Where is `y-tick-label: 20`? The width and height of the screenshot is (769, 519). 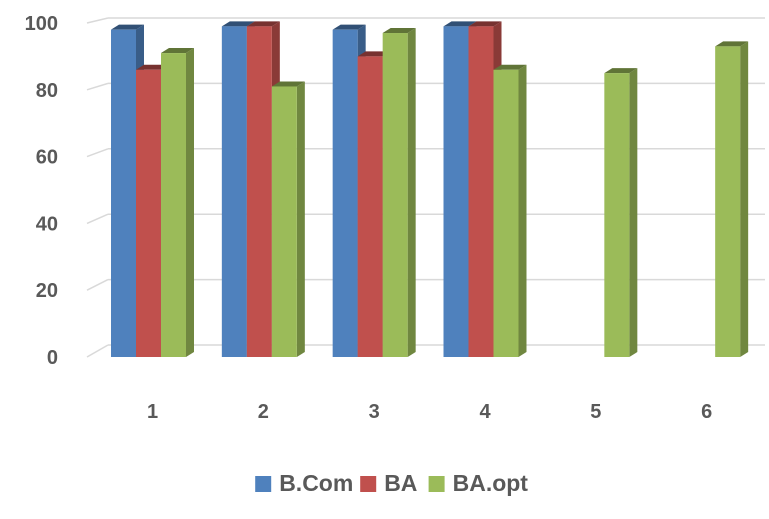
y-tick-label: 20 is located at coordinates (47, 291).